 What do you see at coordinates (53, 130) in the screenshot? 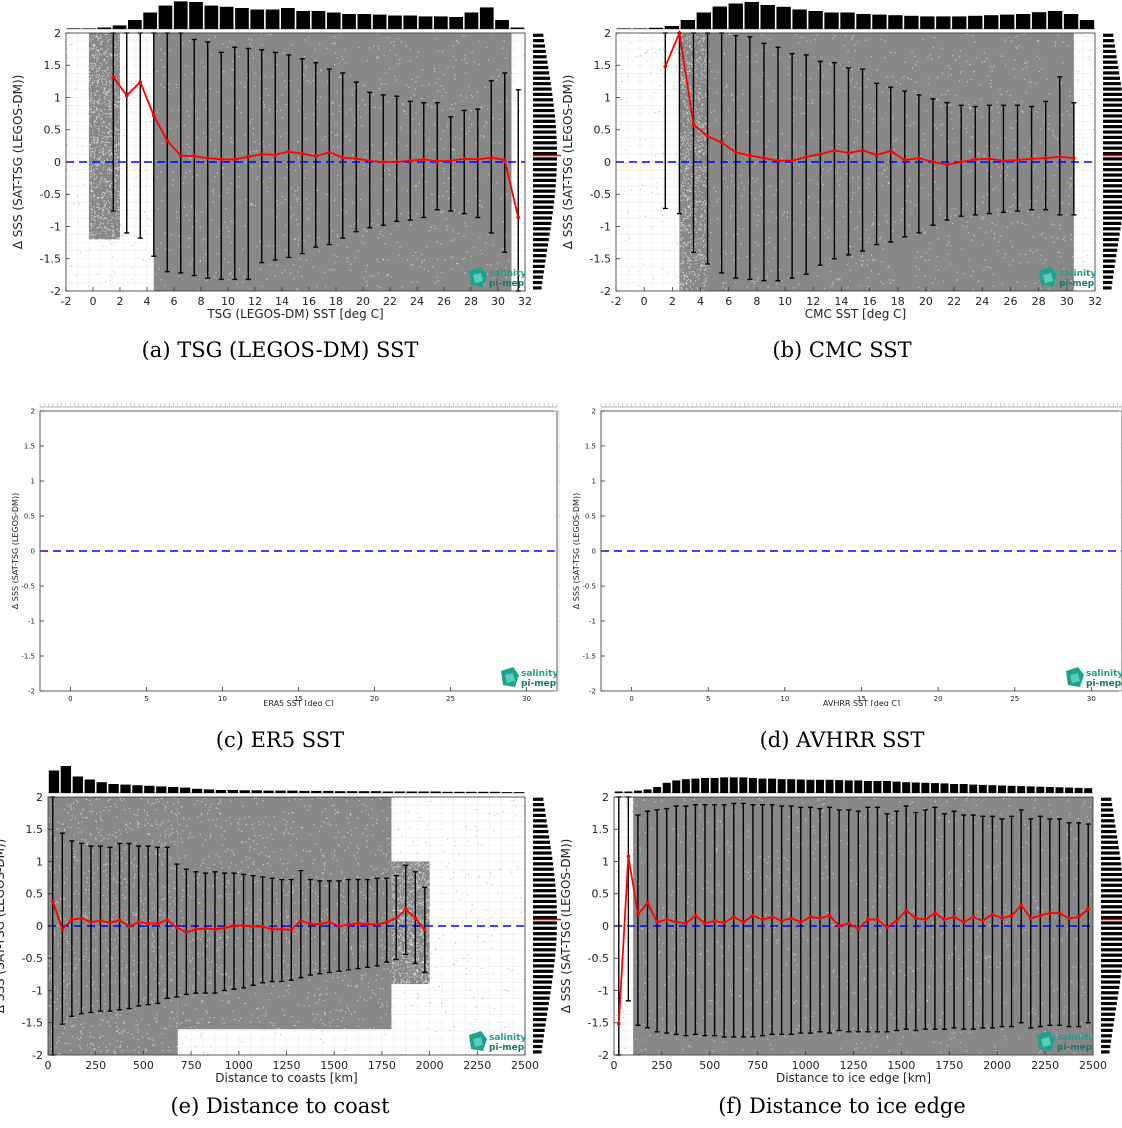
I see `y-tick-label: 0.5` at bounding box center [53, 130].